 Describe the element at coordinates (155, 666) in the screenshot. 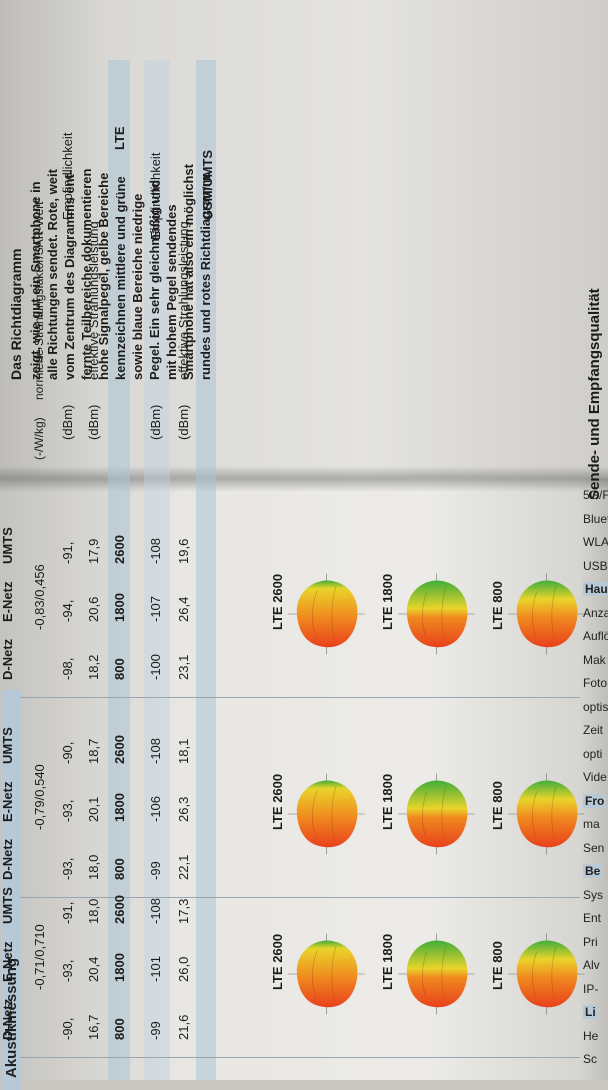

I see `gsm_sens-value: -100` at that location.